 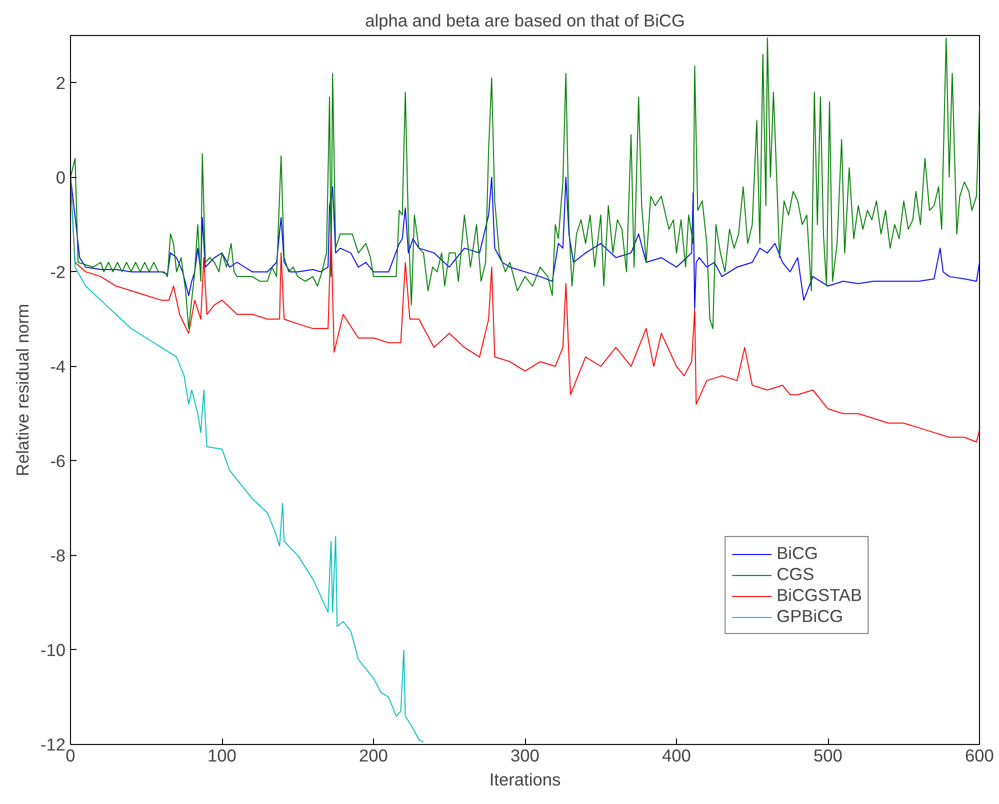 I want to click on y-tick-label: -2, so click(x=58, y=272).